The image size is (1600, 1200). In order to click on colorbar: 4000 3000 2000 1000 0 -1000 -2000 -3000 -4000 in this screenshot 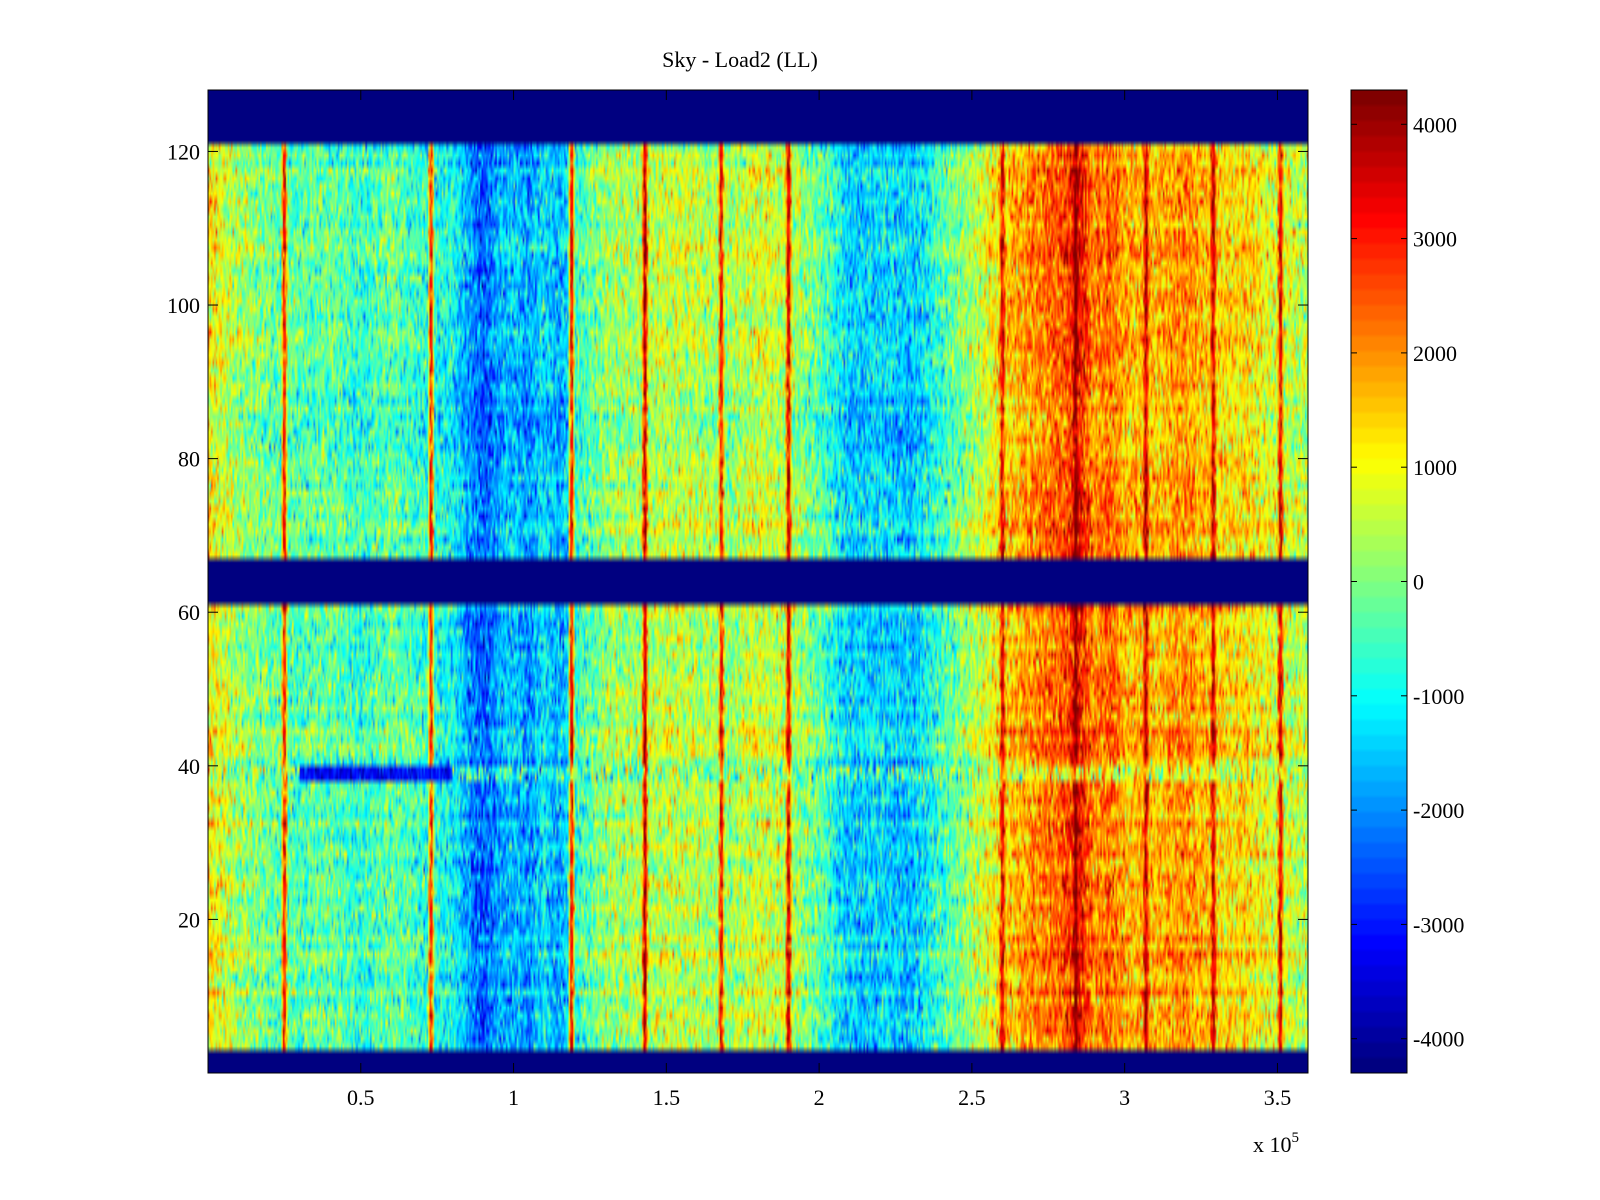, I will do `click(1407, 581)`.